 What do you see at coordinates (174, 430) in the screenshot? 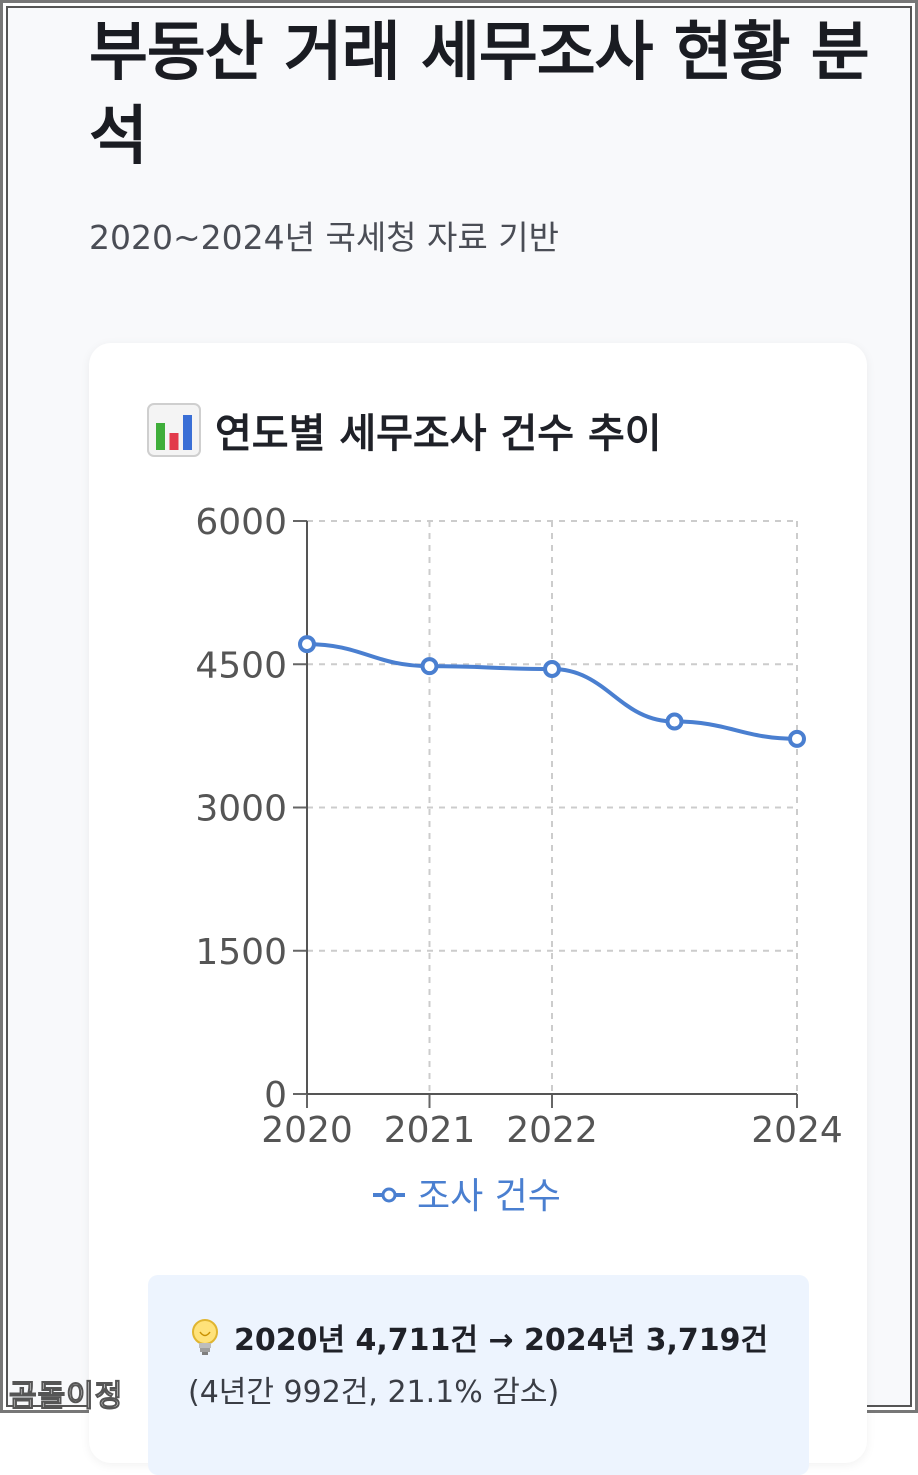
I see `bar-chart-icon` at bounding box center [174, 430].